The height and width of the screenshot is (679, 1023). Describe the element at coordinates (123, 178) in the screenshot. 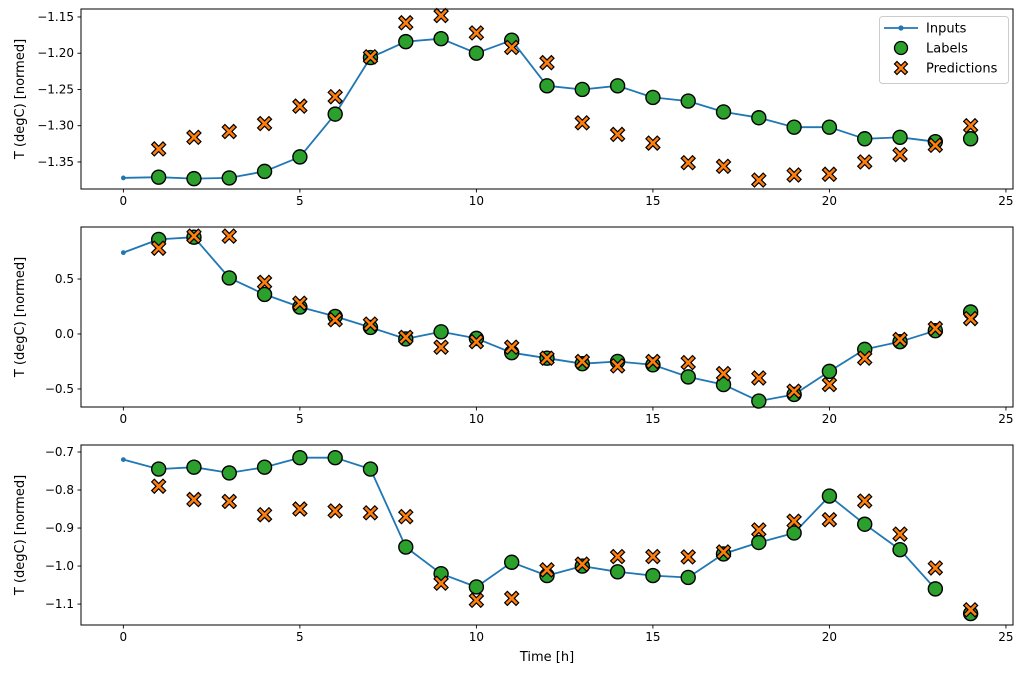

I see `inputs-point` at that location.